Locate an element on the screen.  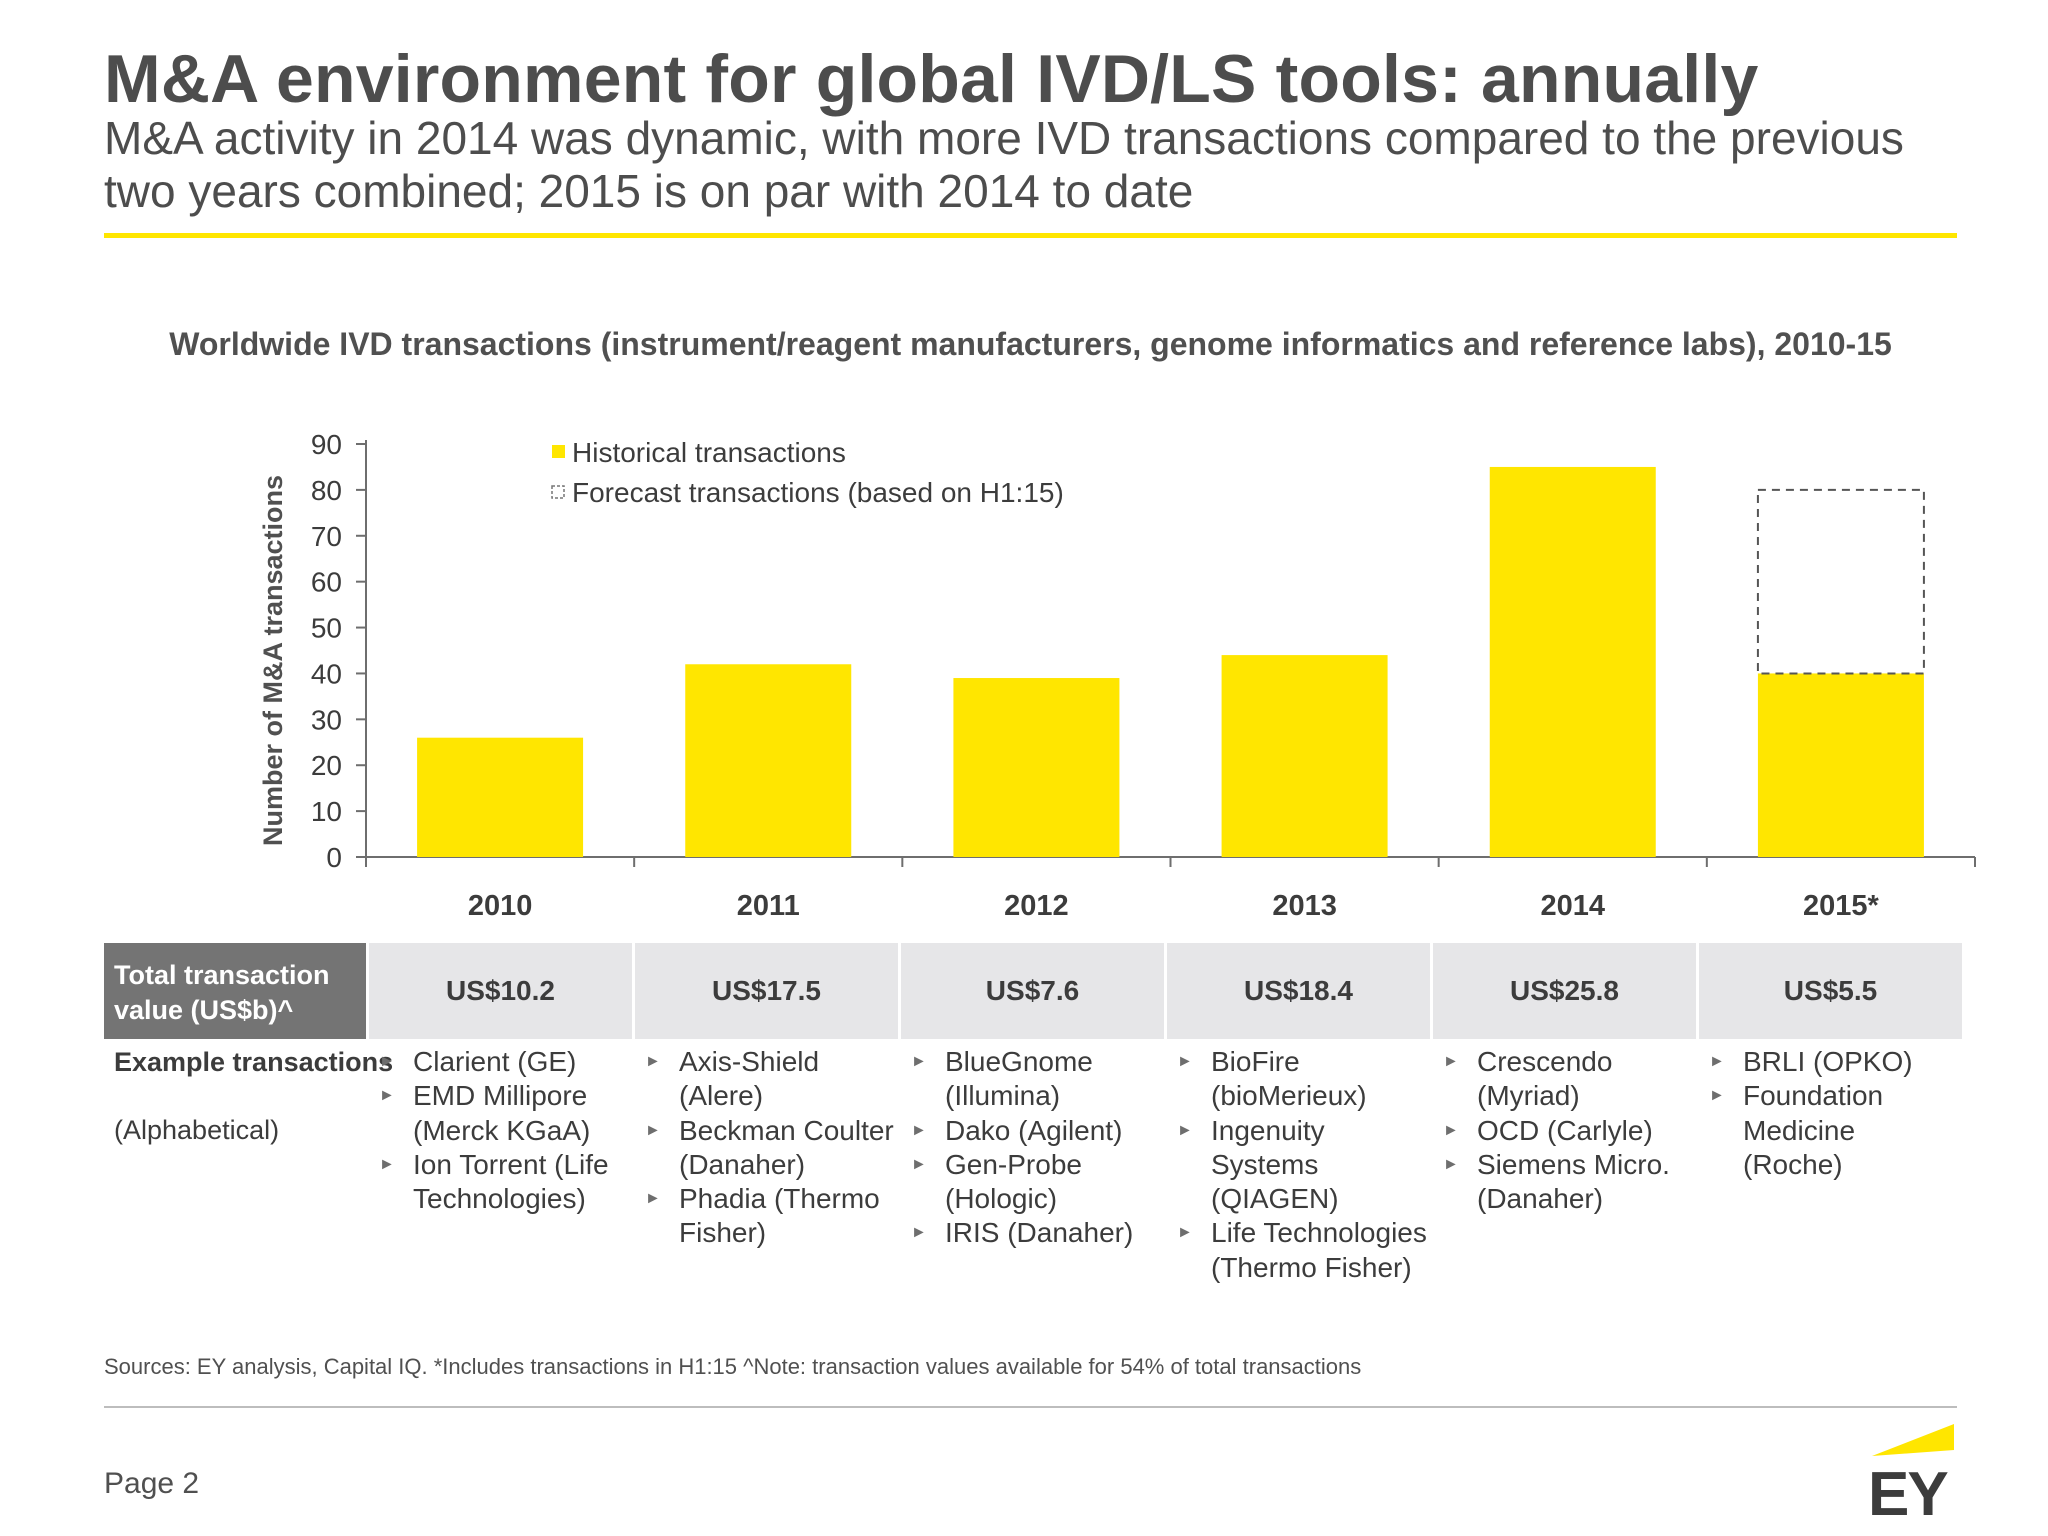
example-transactions-label: Example transactions (Alphabetical) is located at coordinates (253, 1096).